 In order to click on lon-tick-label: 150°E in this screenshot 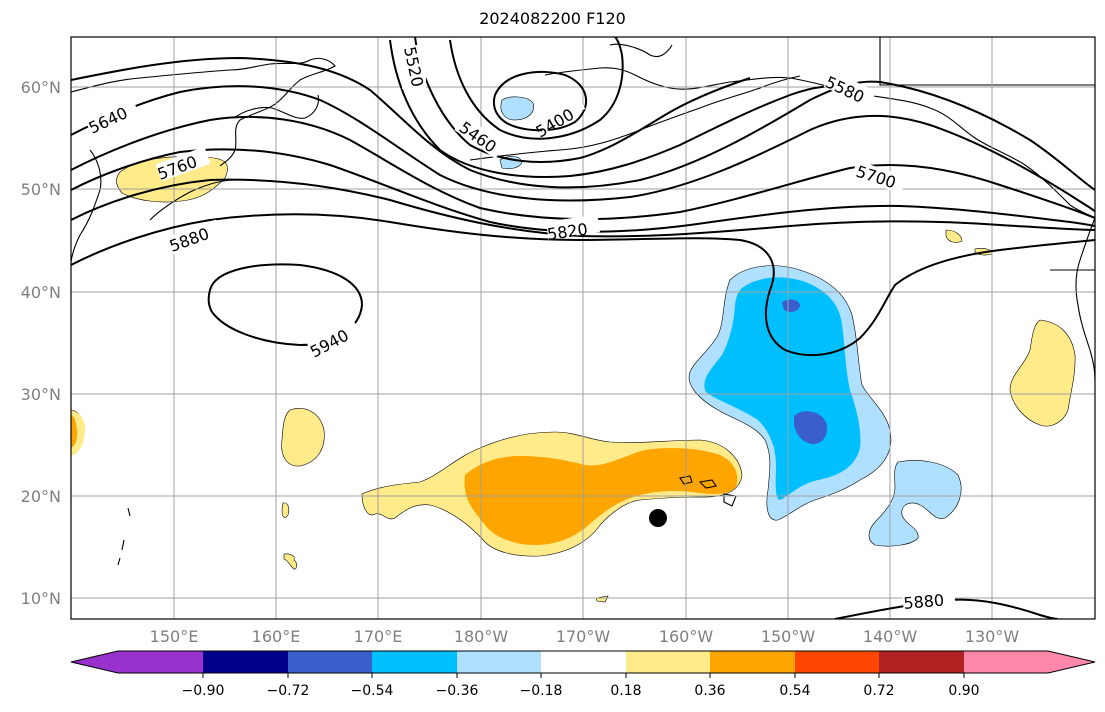, I will do `click(174, 636)`.